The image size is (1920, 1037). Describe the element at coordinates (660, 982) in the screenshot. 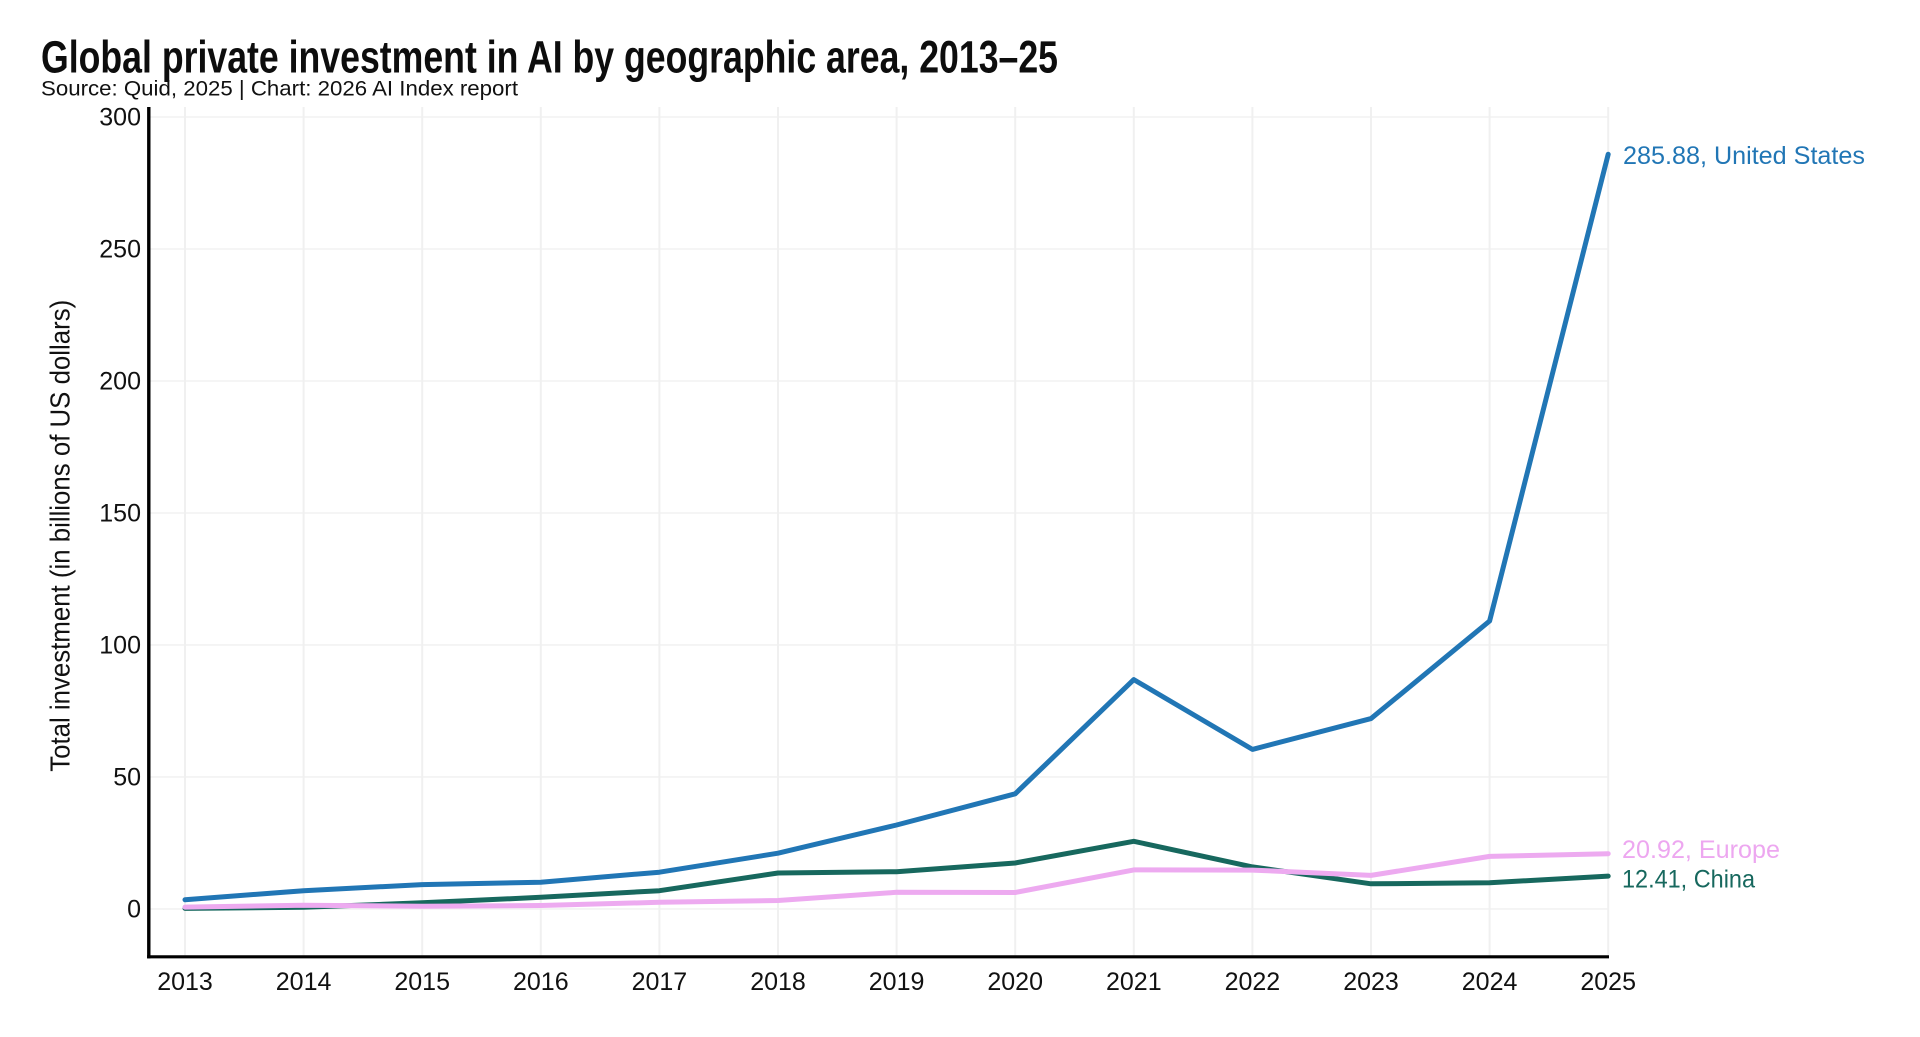

I see `svg-text: 2017` at that location.